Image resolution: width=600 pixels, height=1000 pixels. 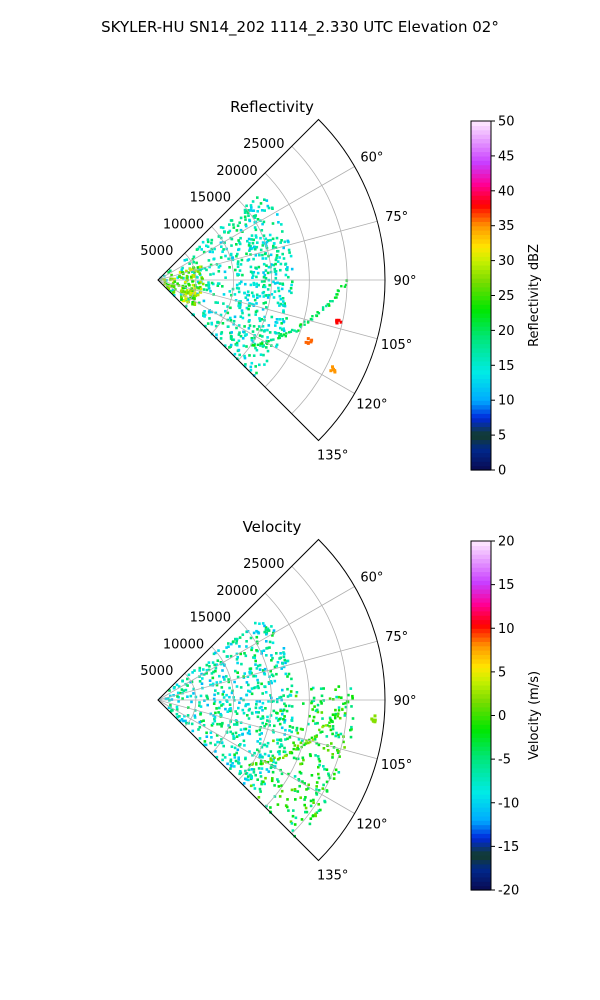 What do you see at coordinates (337, 321) in the screenshot?
I see `strong-echo-cell` at bounding box center [337, 321].